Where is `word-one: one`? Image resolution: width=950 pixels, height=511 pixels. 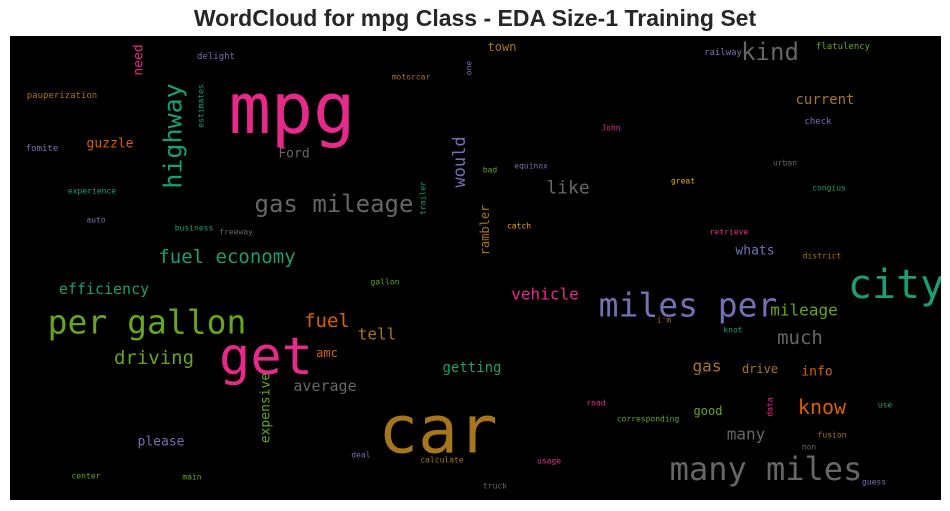 word-one: one is located at coordinates (469, 68).